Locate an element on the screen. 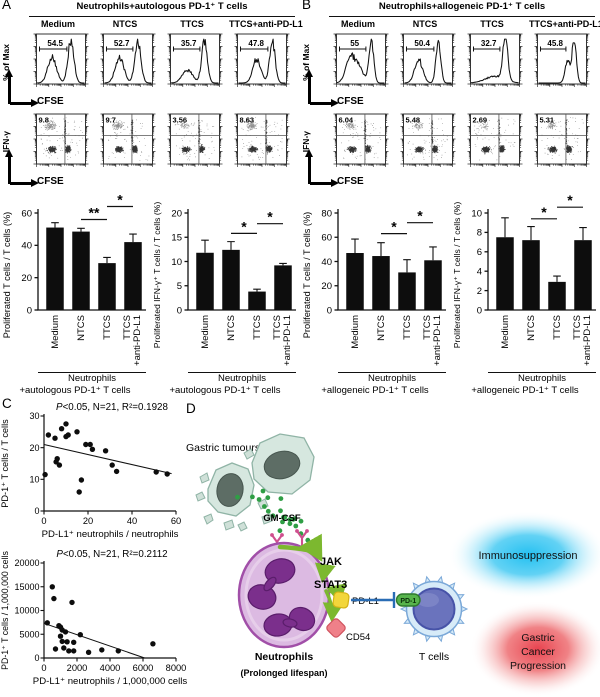 The height and width of the screenshot is (697, 600). progression-label-line1: Gastric is located at coordinates (537, 638).